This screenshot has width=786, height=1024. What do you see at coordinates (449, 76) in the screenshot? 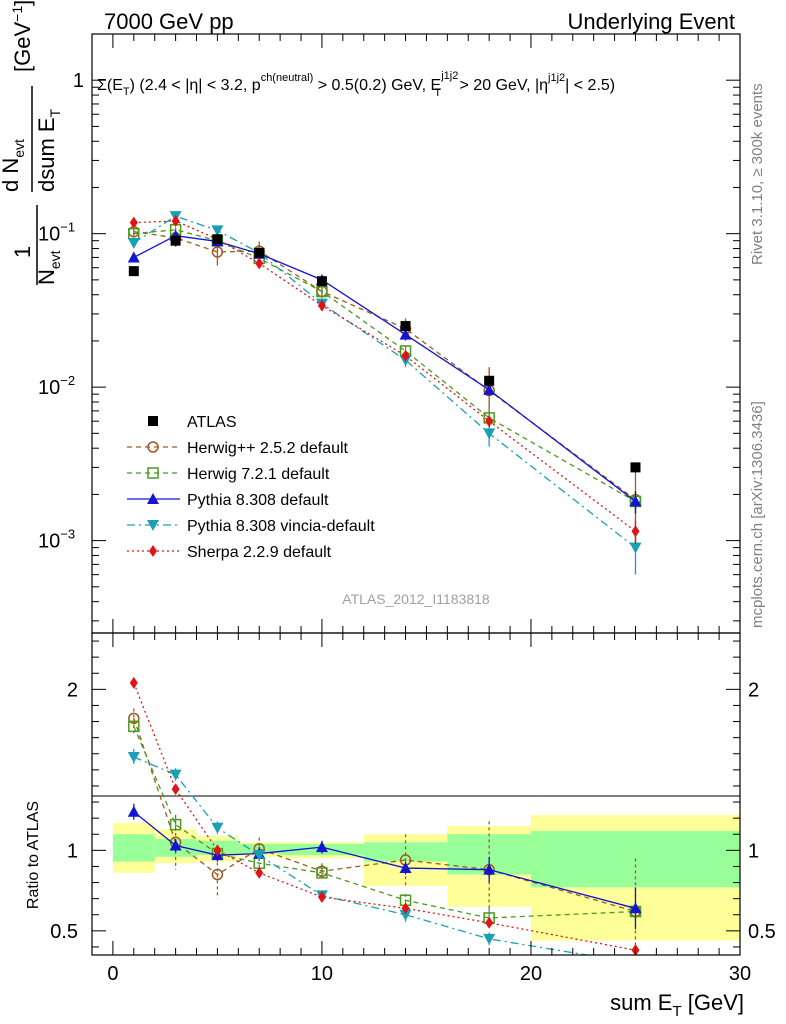
I see `subtitle-sup-jet: j1j2` at bounding box center [449, 76].